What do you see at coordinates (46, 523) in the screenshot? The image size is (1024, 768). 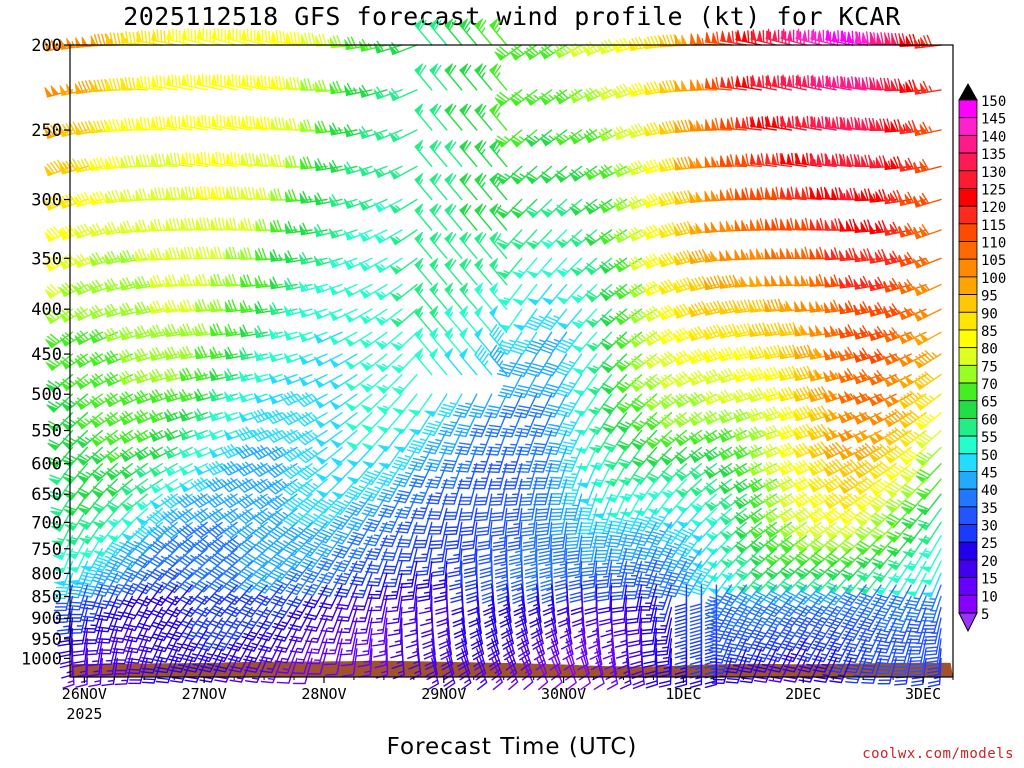 I see `y-tick-label: 700` at bounding box center [46, 523].